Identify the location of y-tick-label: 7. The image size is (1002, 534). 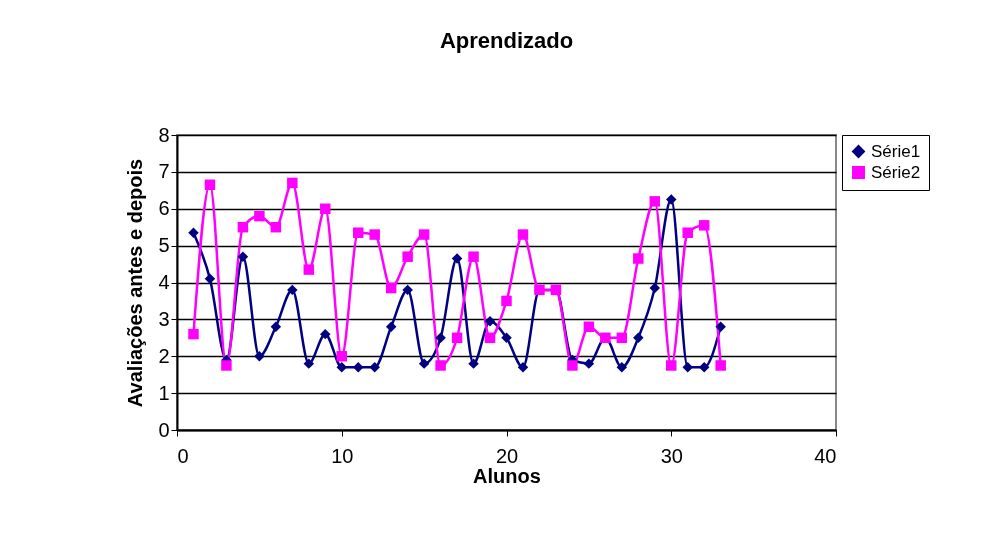
(164, 171).